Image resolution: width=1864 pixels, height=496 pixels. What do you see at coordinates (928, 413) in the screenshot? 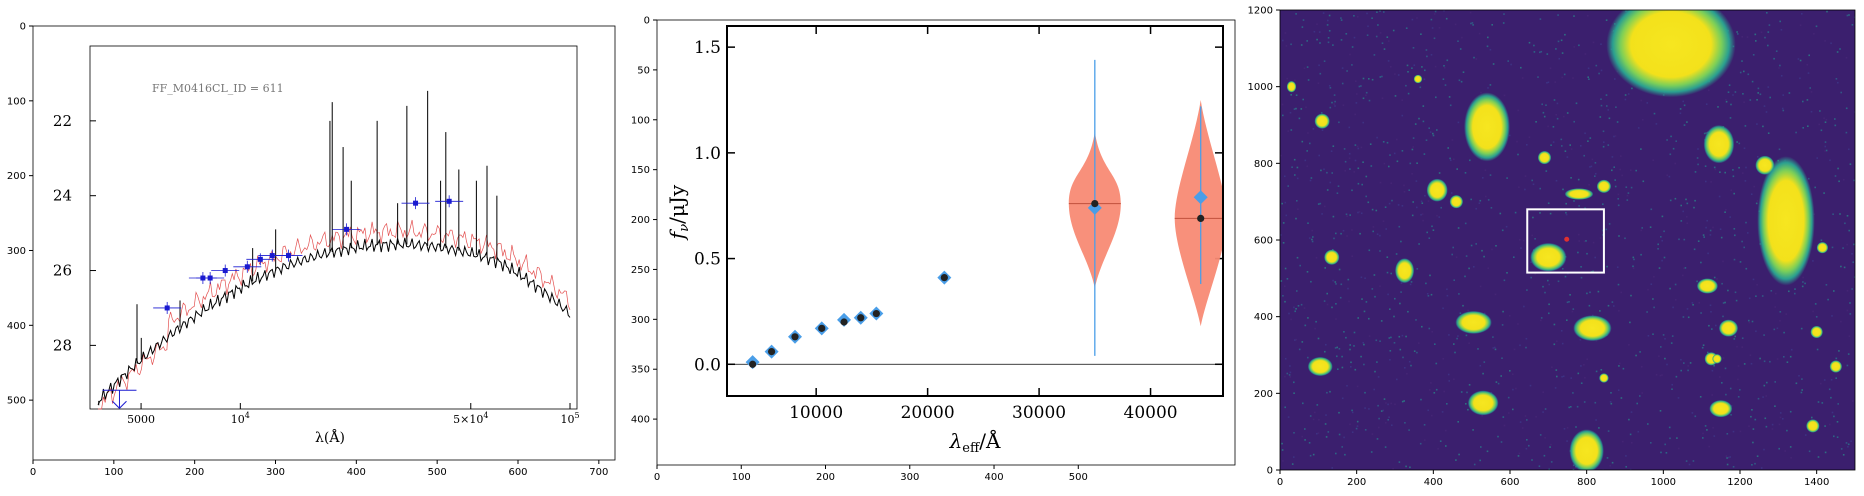
I see `x-tick-label: 20000` at bounding box center [928, 413].